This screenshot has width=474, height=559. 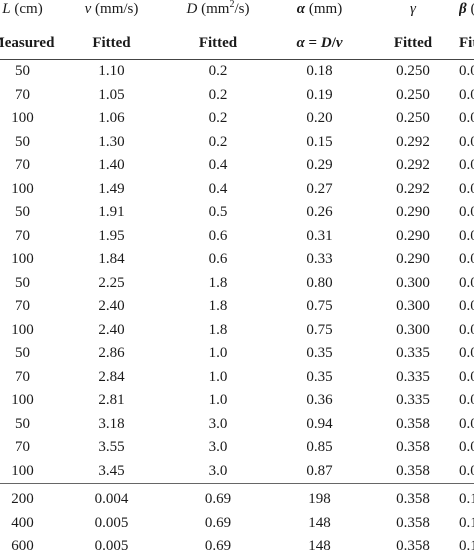 I want to click on header-dispersion: D (mm2/s), so click(x=218, y=8).